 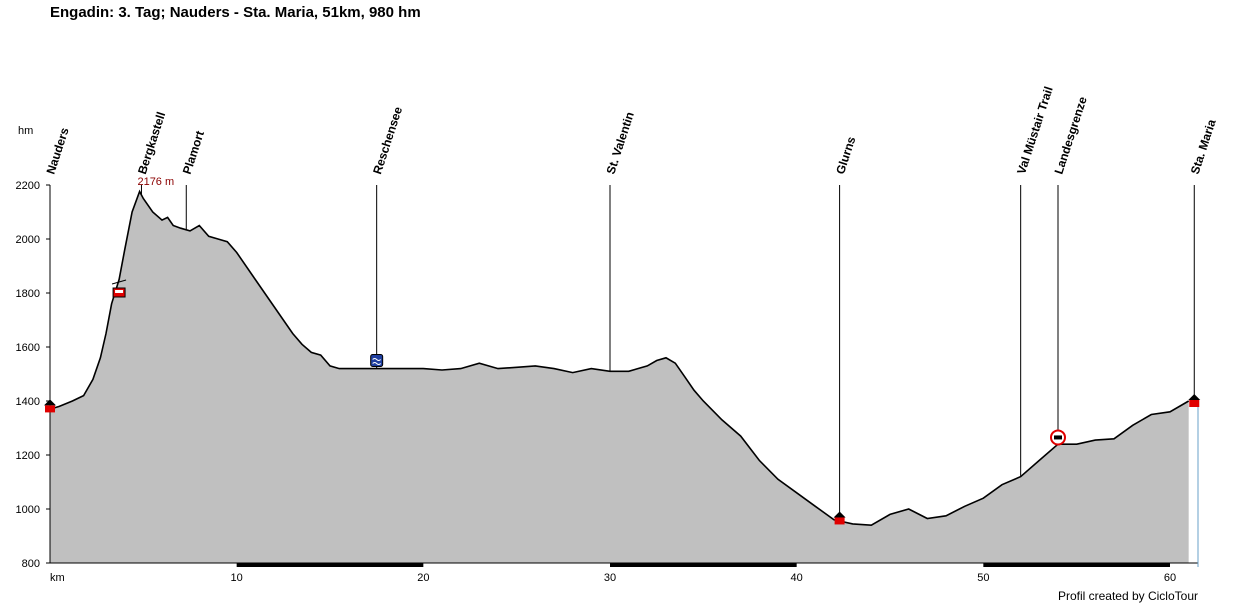 I want to click on cable-car-icon, so click(x=119, y=288).